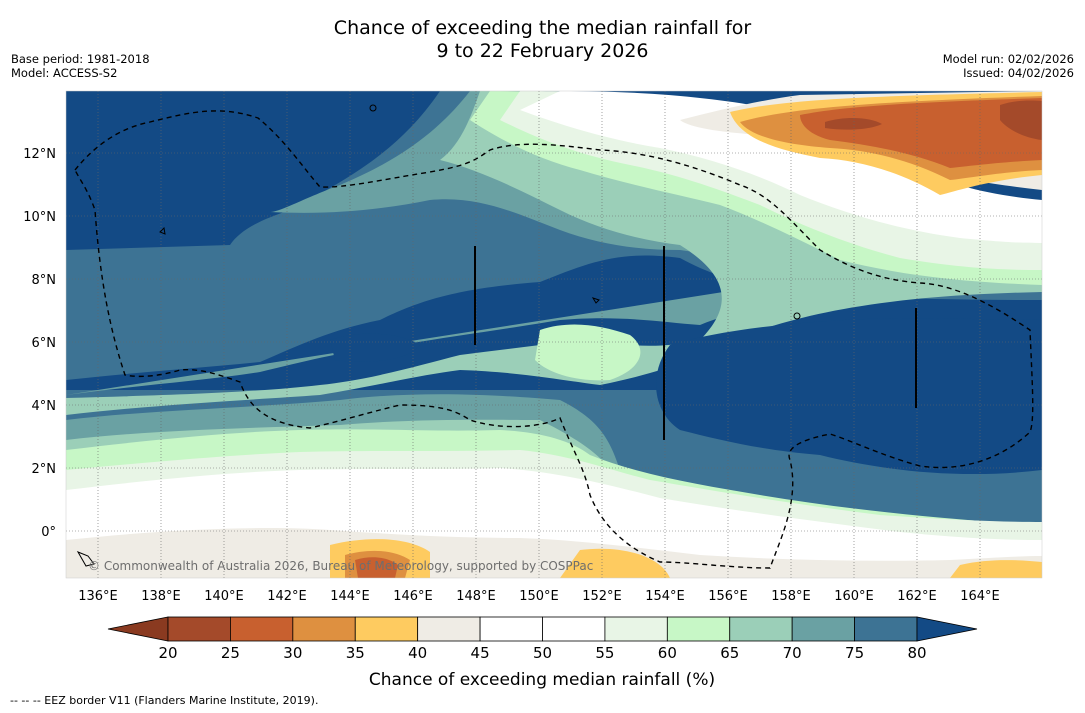 This screenshot has width=1085, height=713. Describe the element at coordinates (413, 596) in the screenshot. I see `longitude-label: 146°E` at that location.